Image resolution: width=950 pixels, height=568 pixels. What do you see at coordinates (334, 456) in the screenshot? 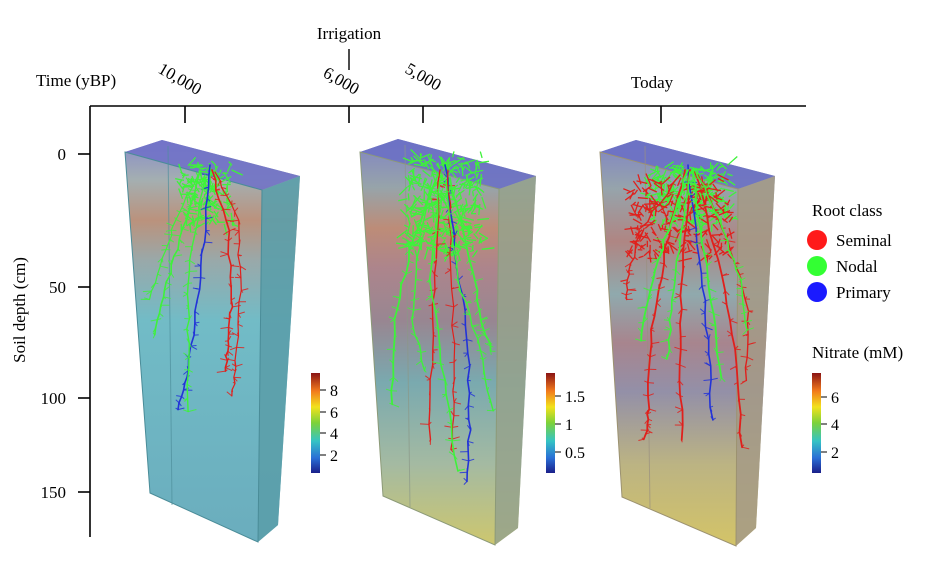
I see `colorbar-10000-tick: 2` at bounding box center [334, 456].